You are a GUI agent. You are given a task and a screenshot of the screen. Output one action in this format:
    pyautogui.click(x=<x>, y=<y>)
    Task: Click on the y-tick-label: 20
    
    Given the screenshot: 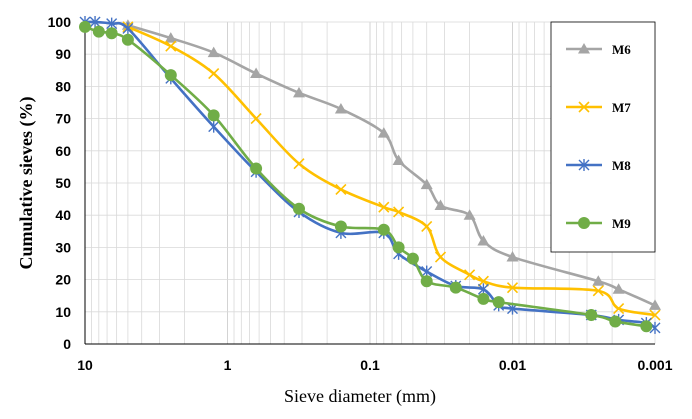 What is the action you would take?
    pyautogui.click(x=63, y=280)
    